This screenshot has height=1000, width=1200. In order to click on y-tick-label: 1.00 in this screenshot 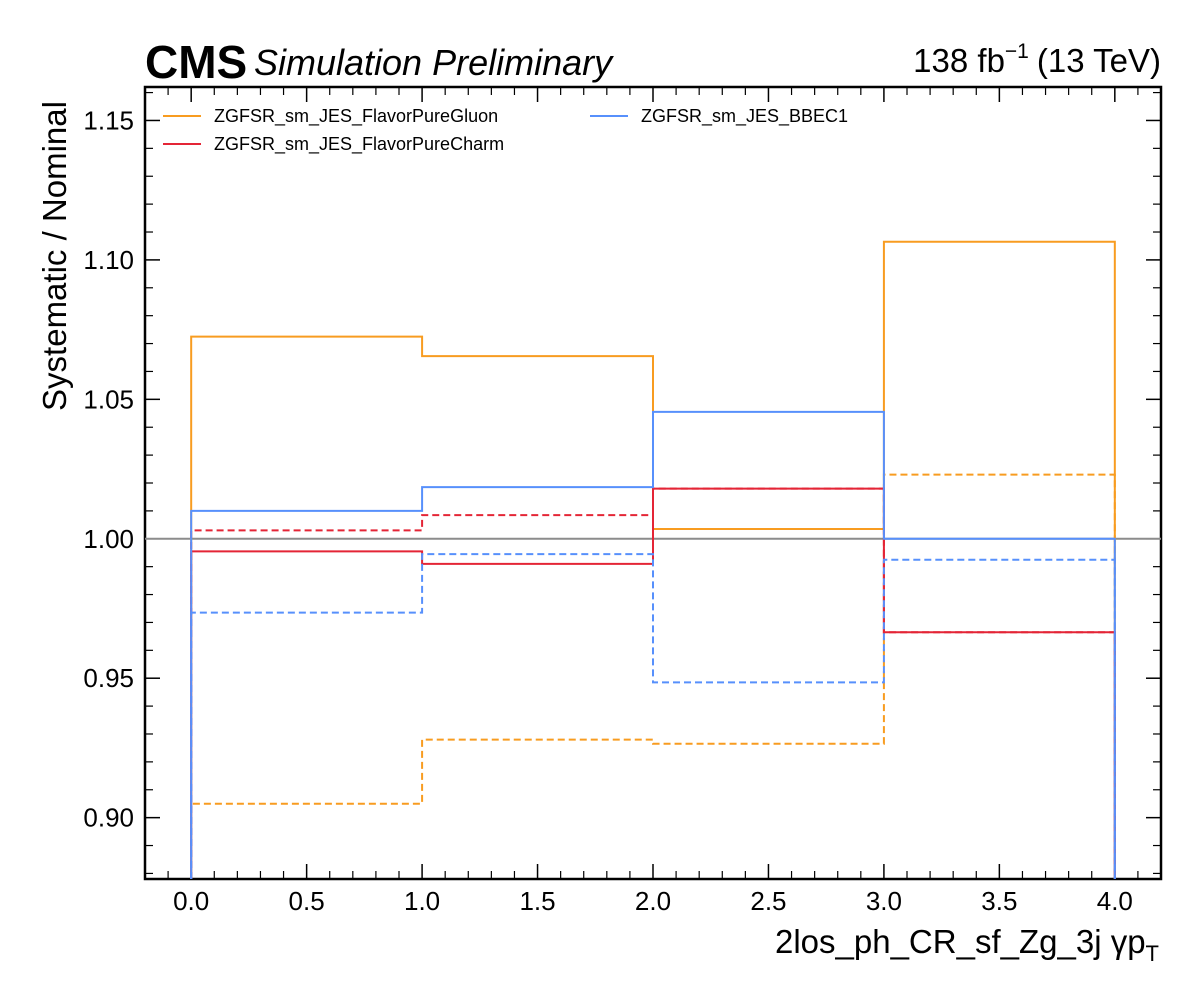, I will do `click(108, 539)`.